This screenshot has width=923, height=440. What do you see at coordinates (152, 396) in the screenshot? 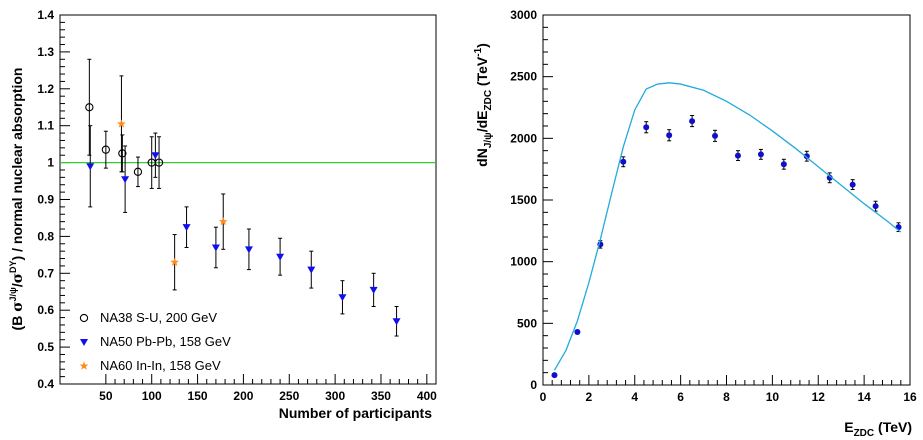
I see `x-tick-label: 100` at bounding box center [152, 396].